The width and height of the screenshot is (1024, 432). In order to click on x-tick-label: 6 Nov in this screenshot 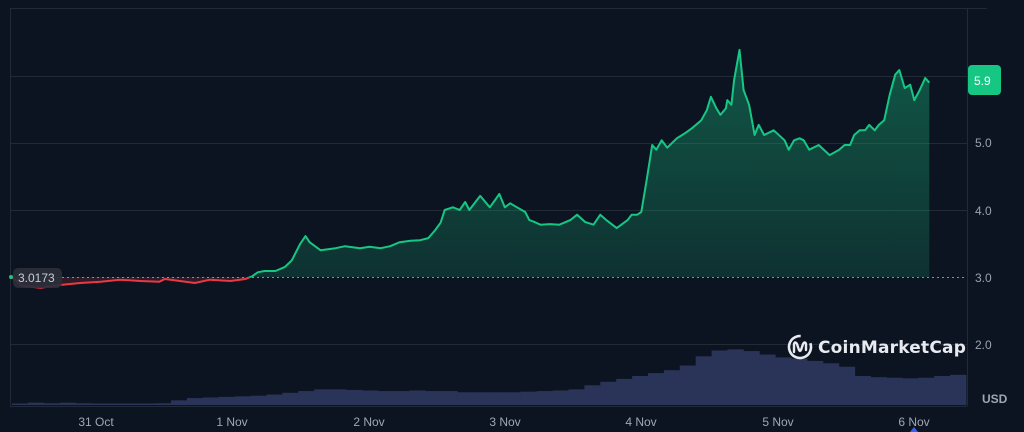, I will do `click(913, 422)`.